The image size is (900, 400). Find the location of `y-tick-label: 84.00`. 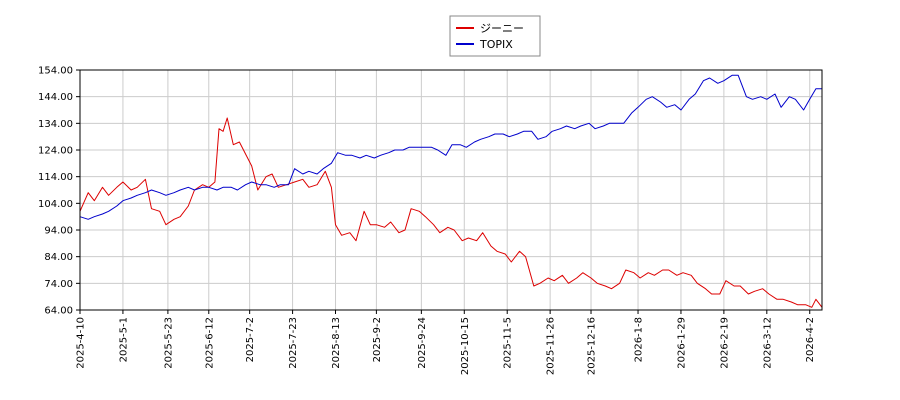

y-tick-label: 84.00 is located at coordinates (58, 257).